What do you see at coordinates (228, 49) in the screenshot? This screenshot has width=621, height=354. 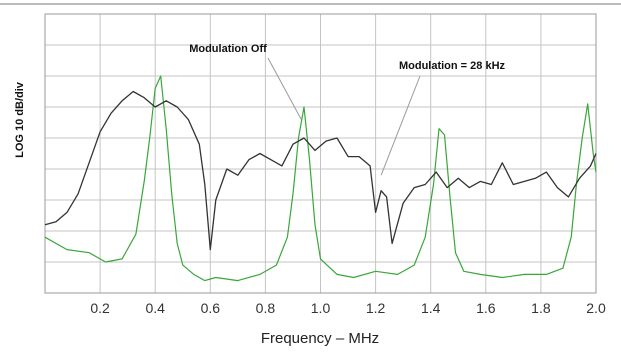 I see `annotation-label: Modulation Off` at bounding box center [228, 49].